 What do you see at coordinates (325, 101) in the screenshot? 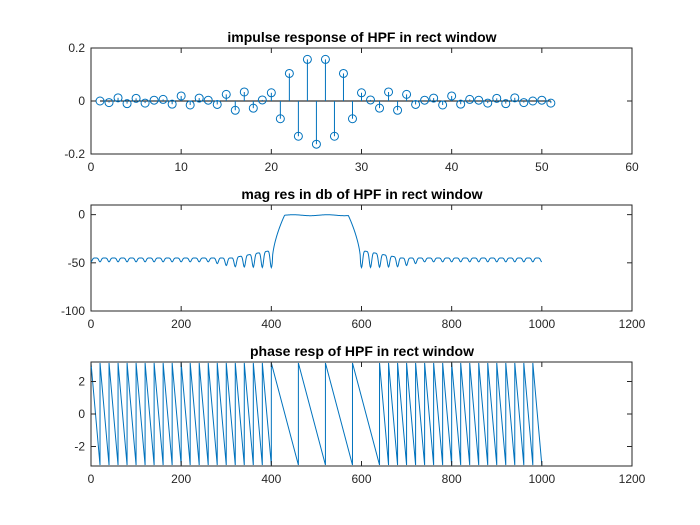
I see `subplot-1-marks` at bounding box center [325, 101].